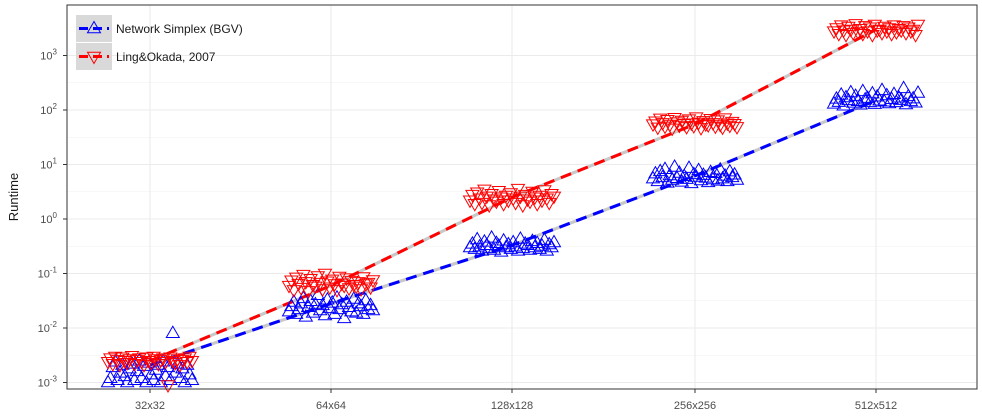 The image size is (982, 419). I want to click on legend-label-network-simplex: Network Simplex (BGV), so click(179, 29).